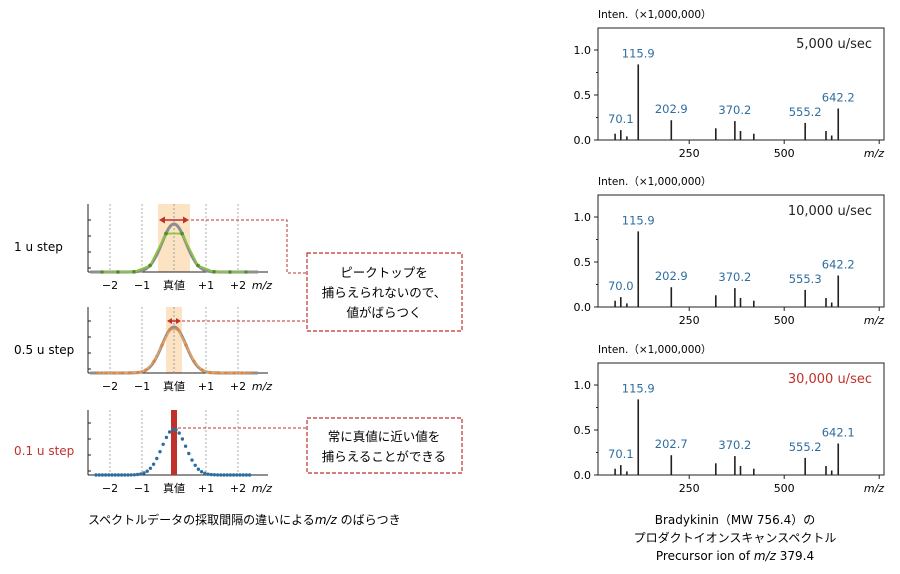  I want to click on callout-bottom-line-1: 常に真値に近い値を, so click(384, 436).